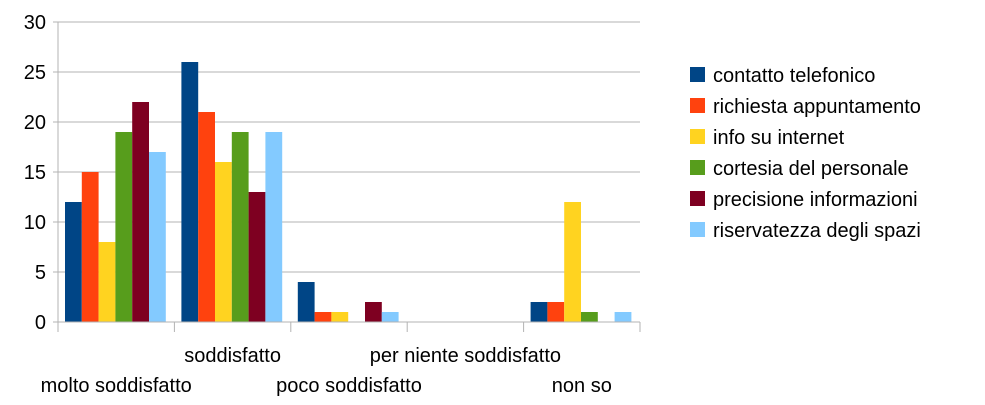 The width and height of the screenshot is (985, 405). I want to click on y-tick-label: 10, so click(35, 223).